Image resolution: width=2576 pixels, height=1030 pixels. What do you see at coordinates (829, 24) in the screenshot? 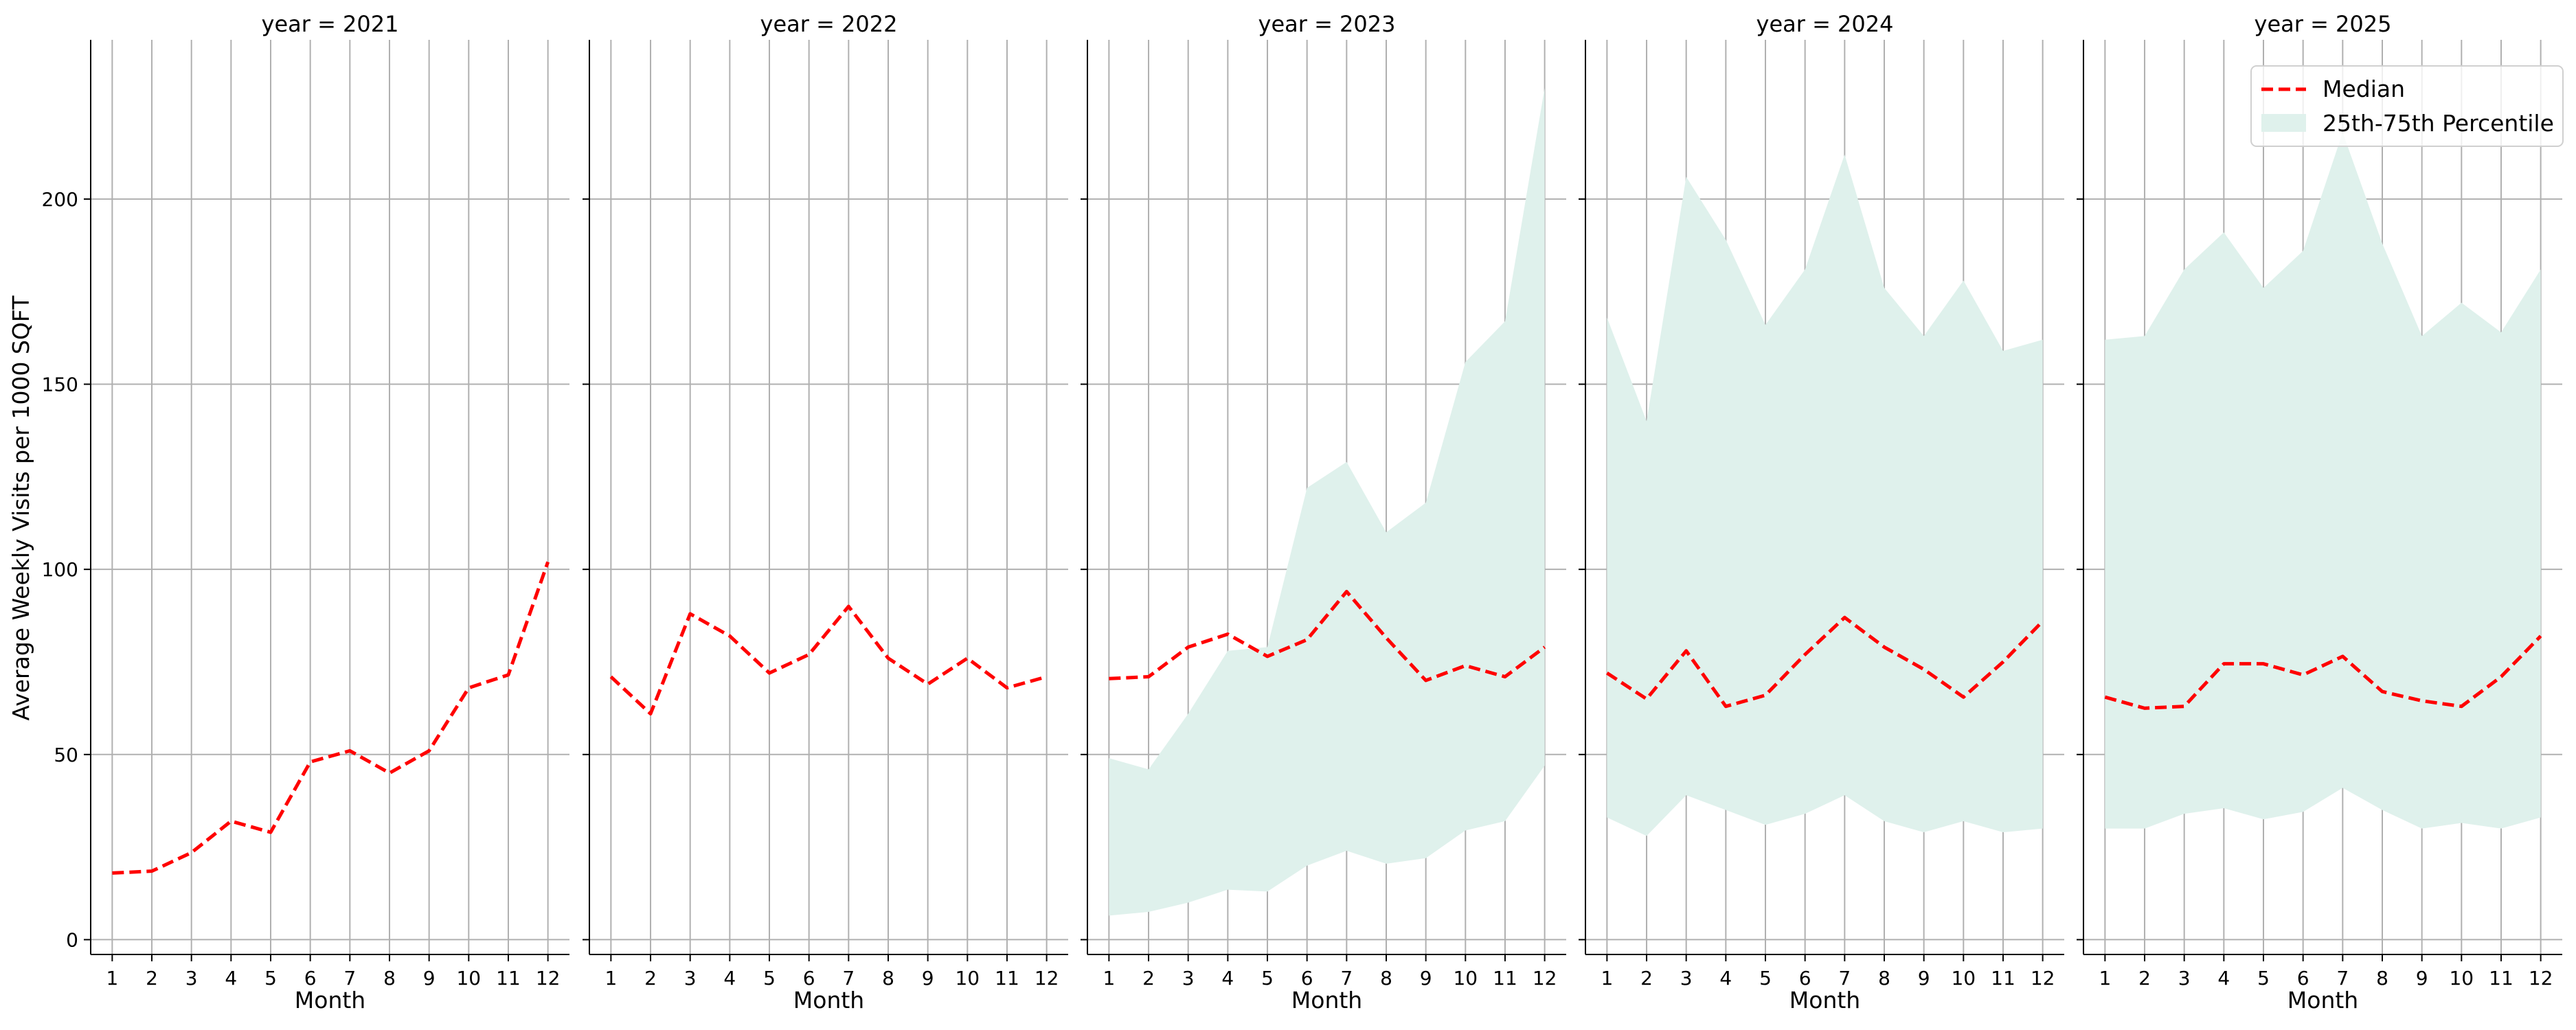
I see `panel-title: year = 2022` at bounding box center [829, 24].